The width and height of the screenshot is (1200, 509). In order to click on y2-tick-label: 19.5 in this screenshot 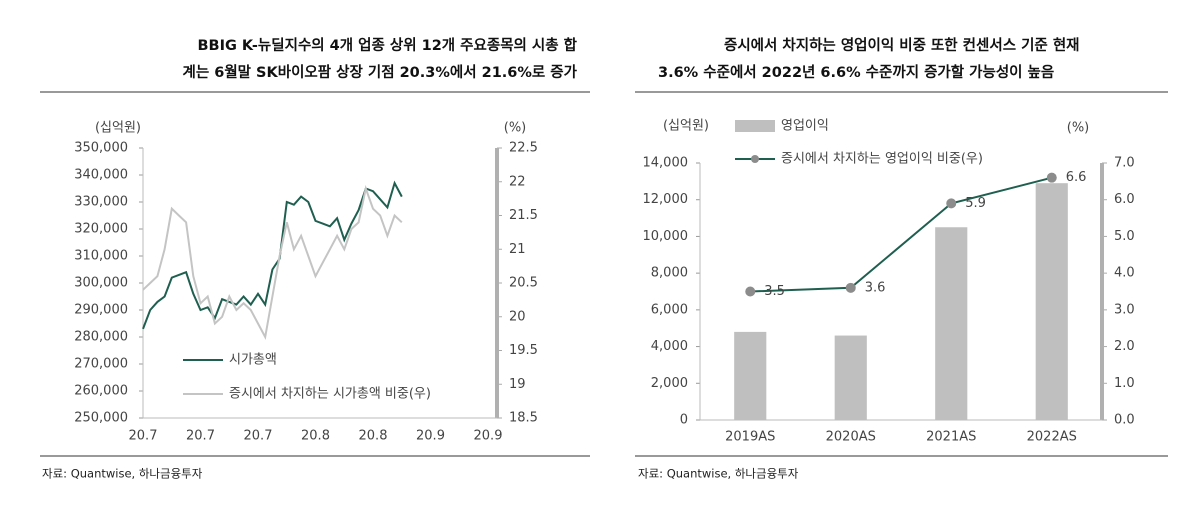, I will do `click(523, 350)`.